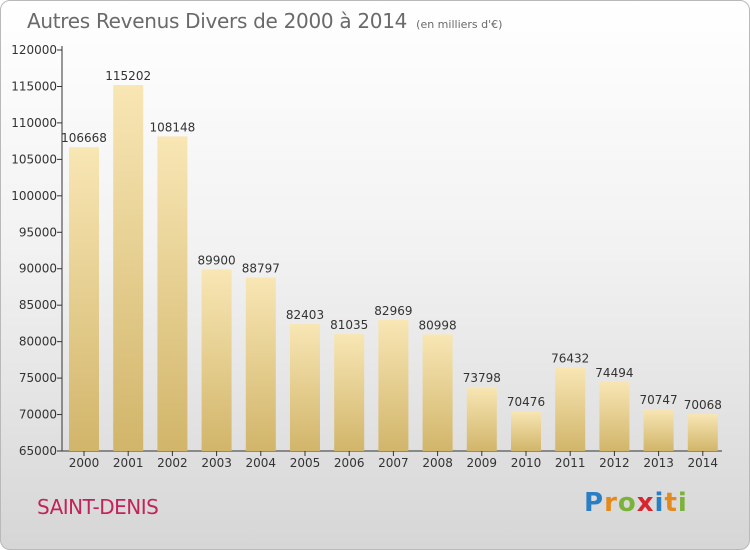 The image size is (750, 550). I want to click on bar-2001, so click(128, 267).